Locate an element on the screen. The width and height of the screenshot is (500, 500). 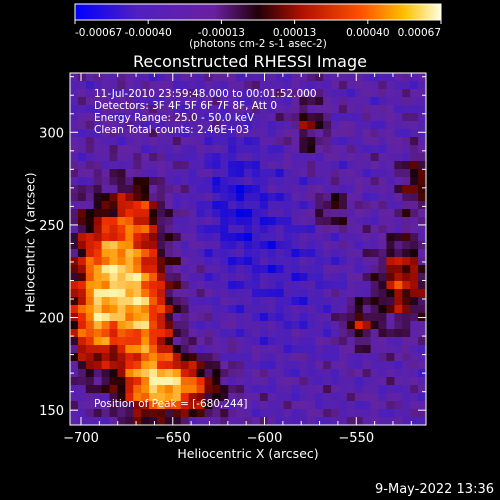
colorbar-tick-label: 0.00040 is located at coordinates (367, 33).